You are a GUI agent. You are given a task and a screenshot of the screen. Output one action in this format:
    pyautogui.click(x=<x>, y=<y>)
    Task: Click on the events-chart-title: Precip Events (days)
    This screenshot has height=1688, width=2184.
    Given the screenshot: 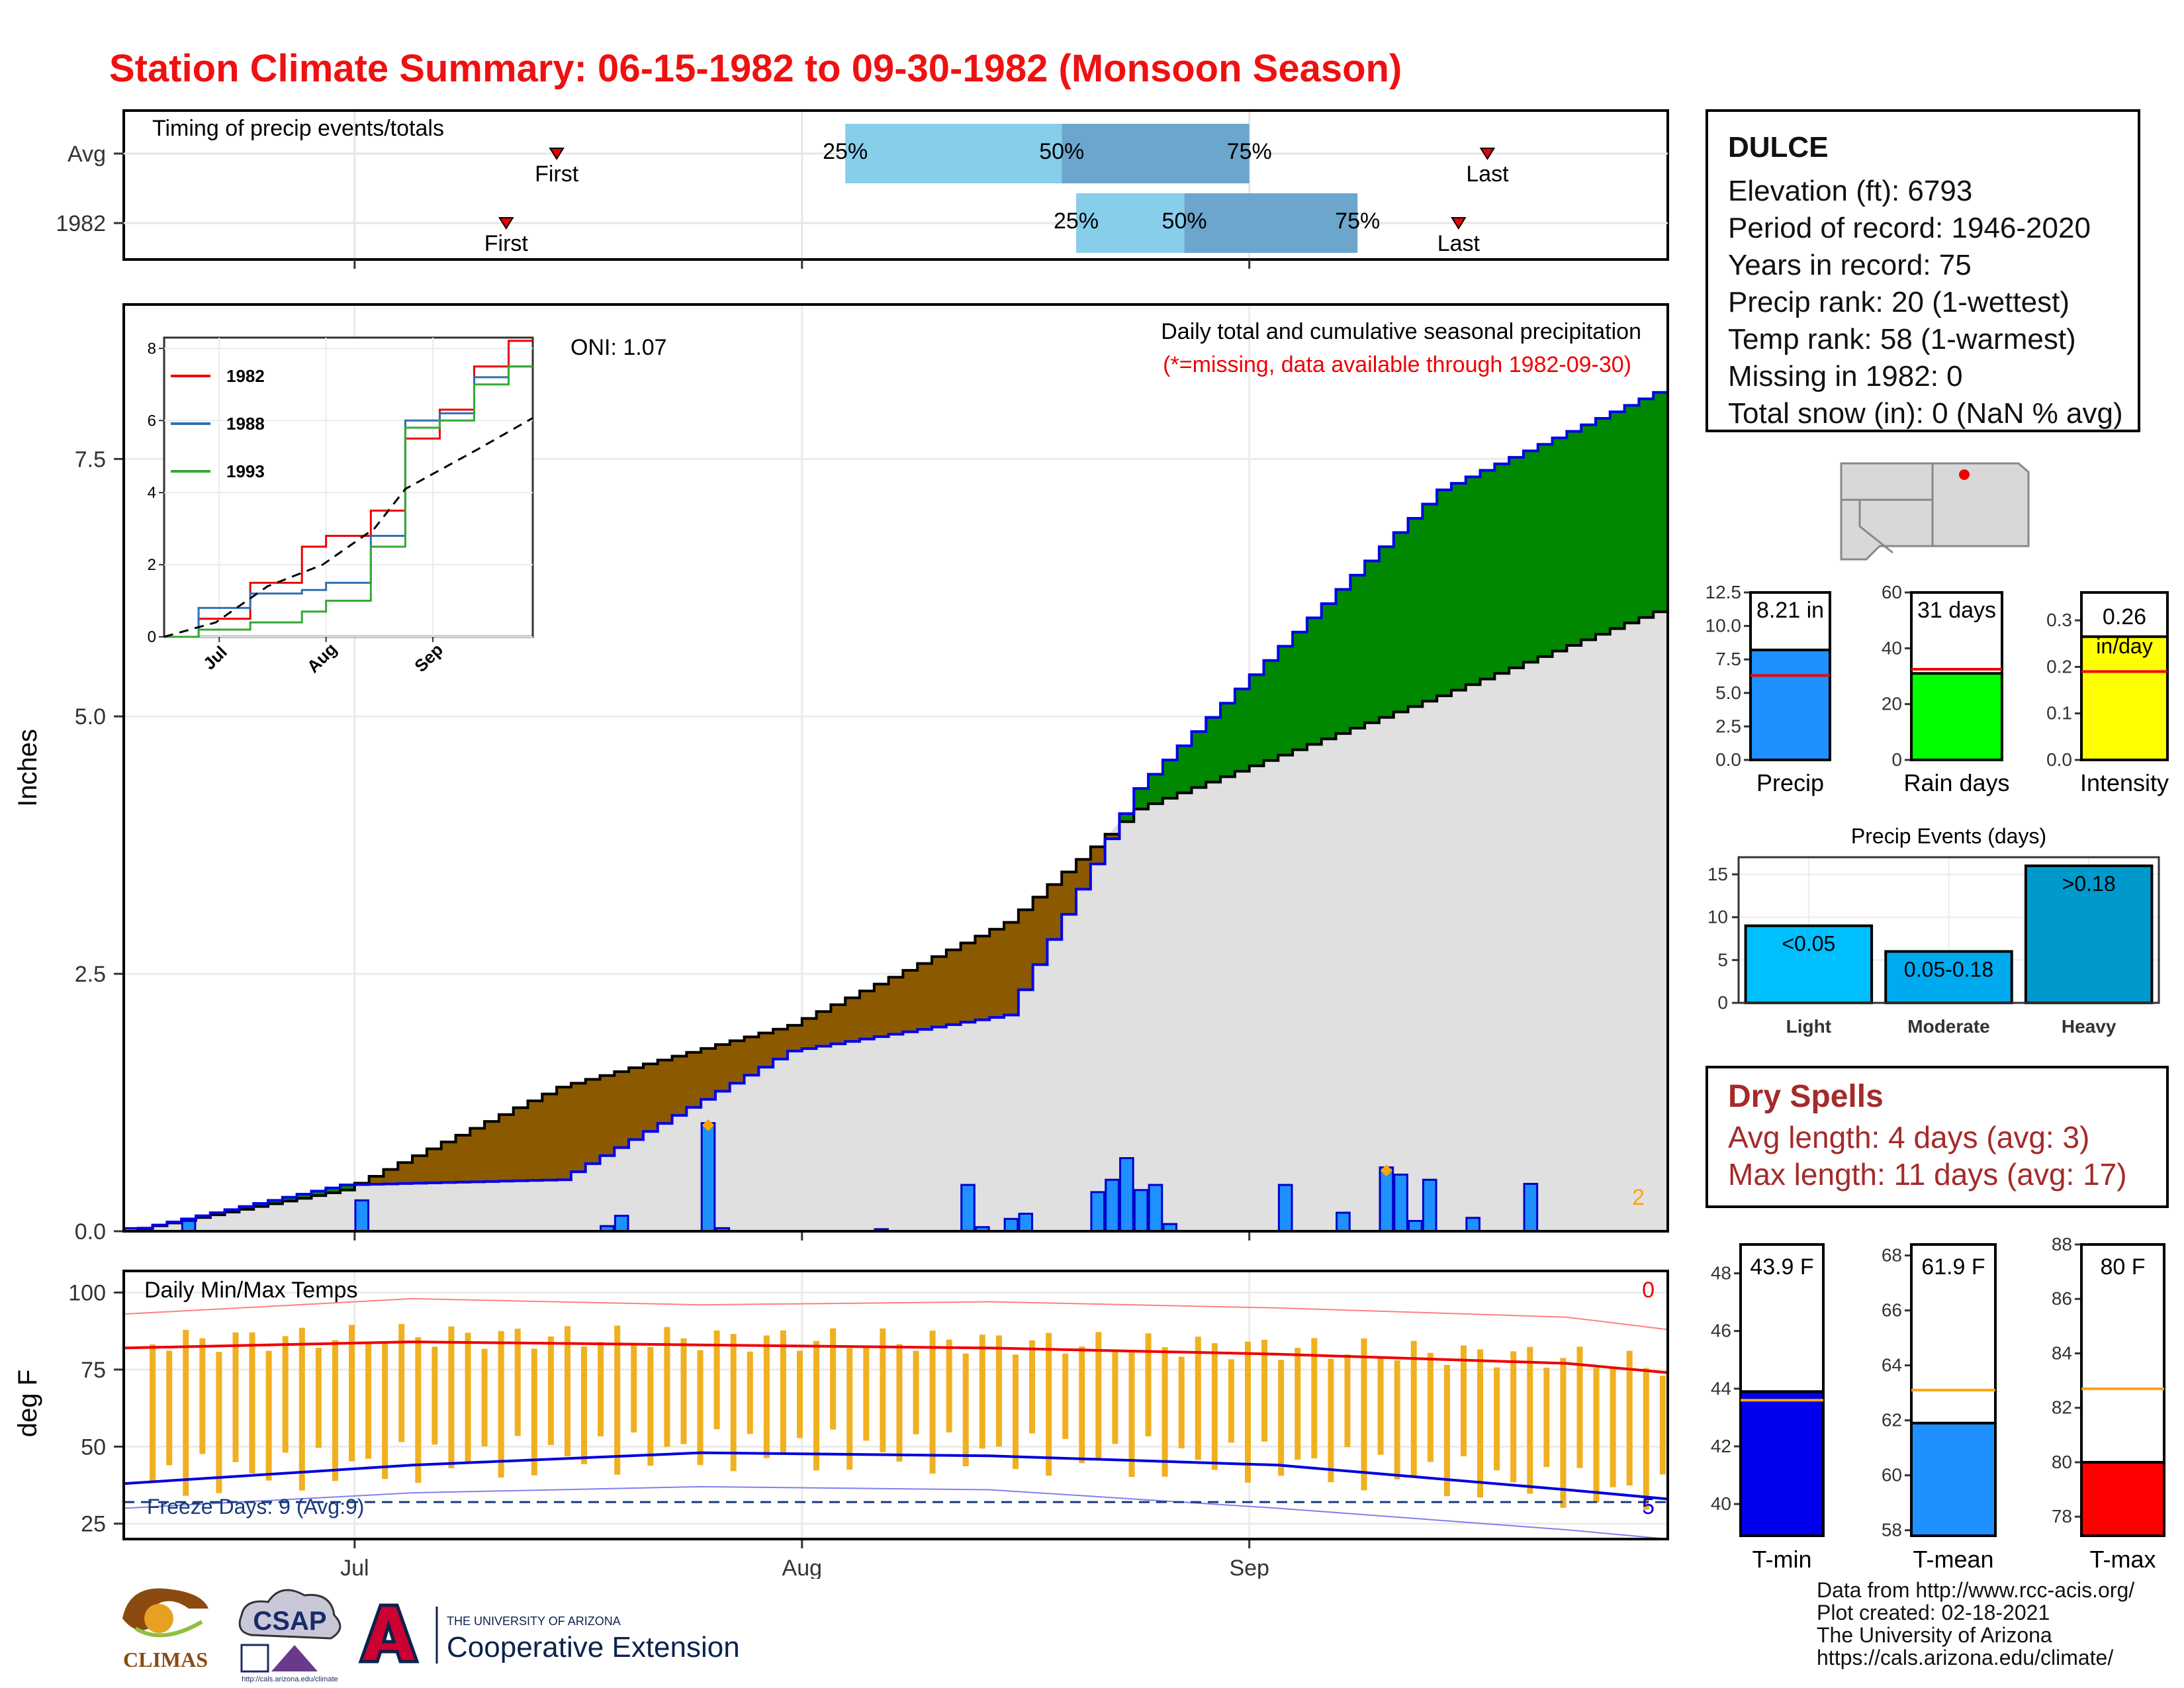 What is the action you would take?
    pyautogui.click(x=1948, y=836)
    